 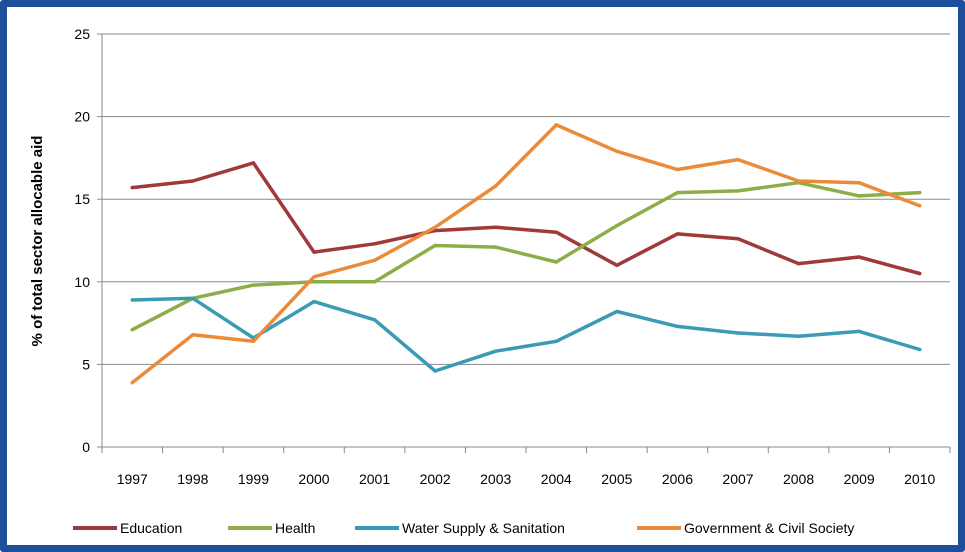 What do you see at coordinates (526, 334) in the screenshot?
I see `series-line-water-supply-sanitation` at bounding box center [526, 334].